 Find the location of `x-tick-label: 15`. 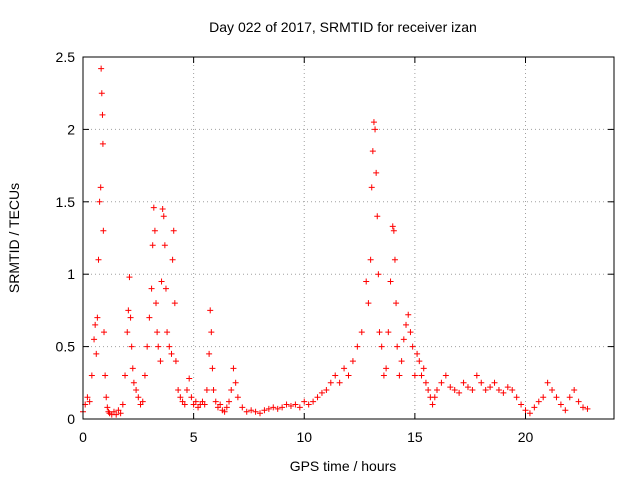

x-tick-label: 15 is located at coordinates (415, 437).